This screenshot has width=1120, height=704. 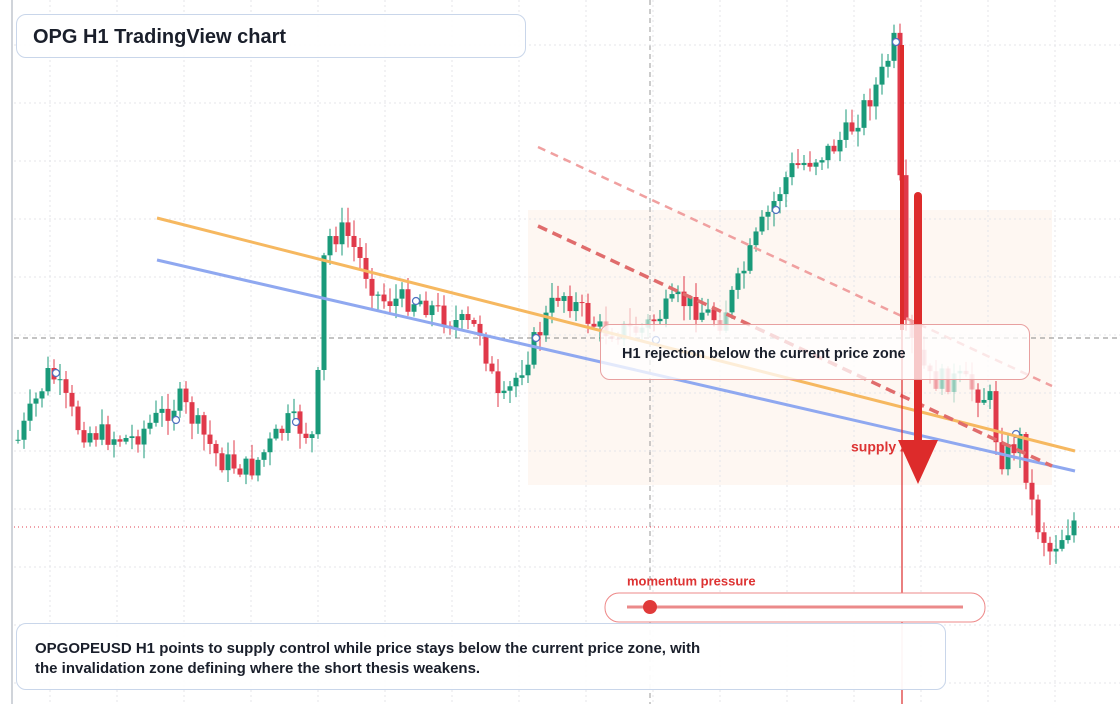 I want to click on title: OPG H1 TradingView chart, so click(x=160, y=37).